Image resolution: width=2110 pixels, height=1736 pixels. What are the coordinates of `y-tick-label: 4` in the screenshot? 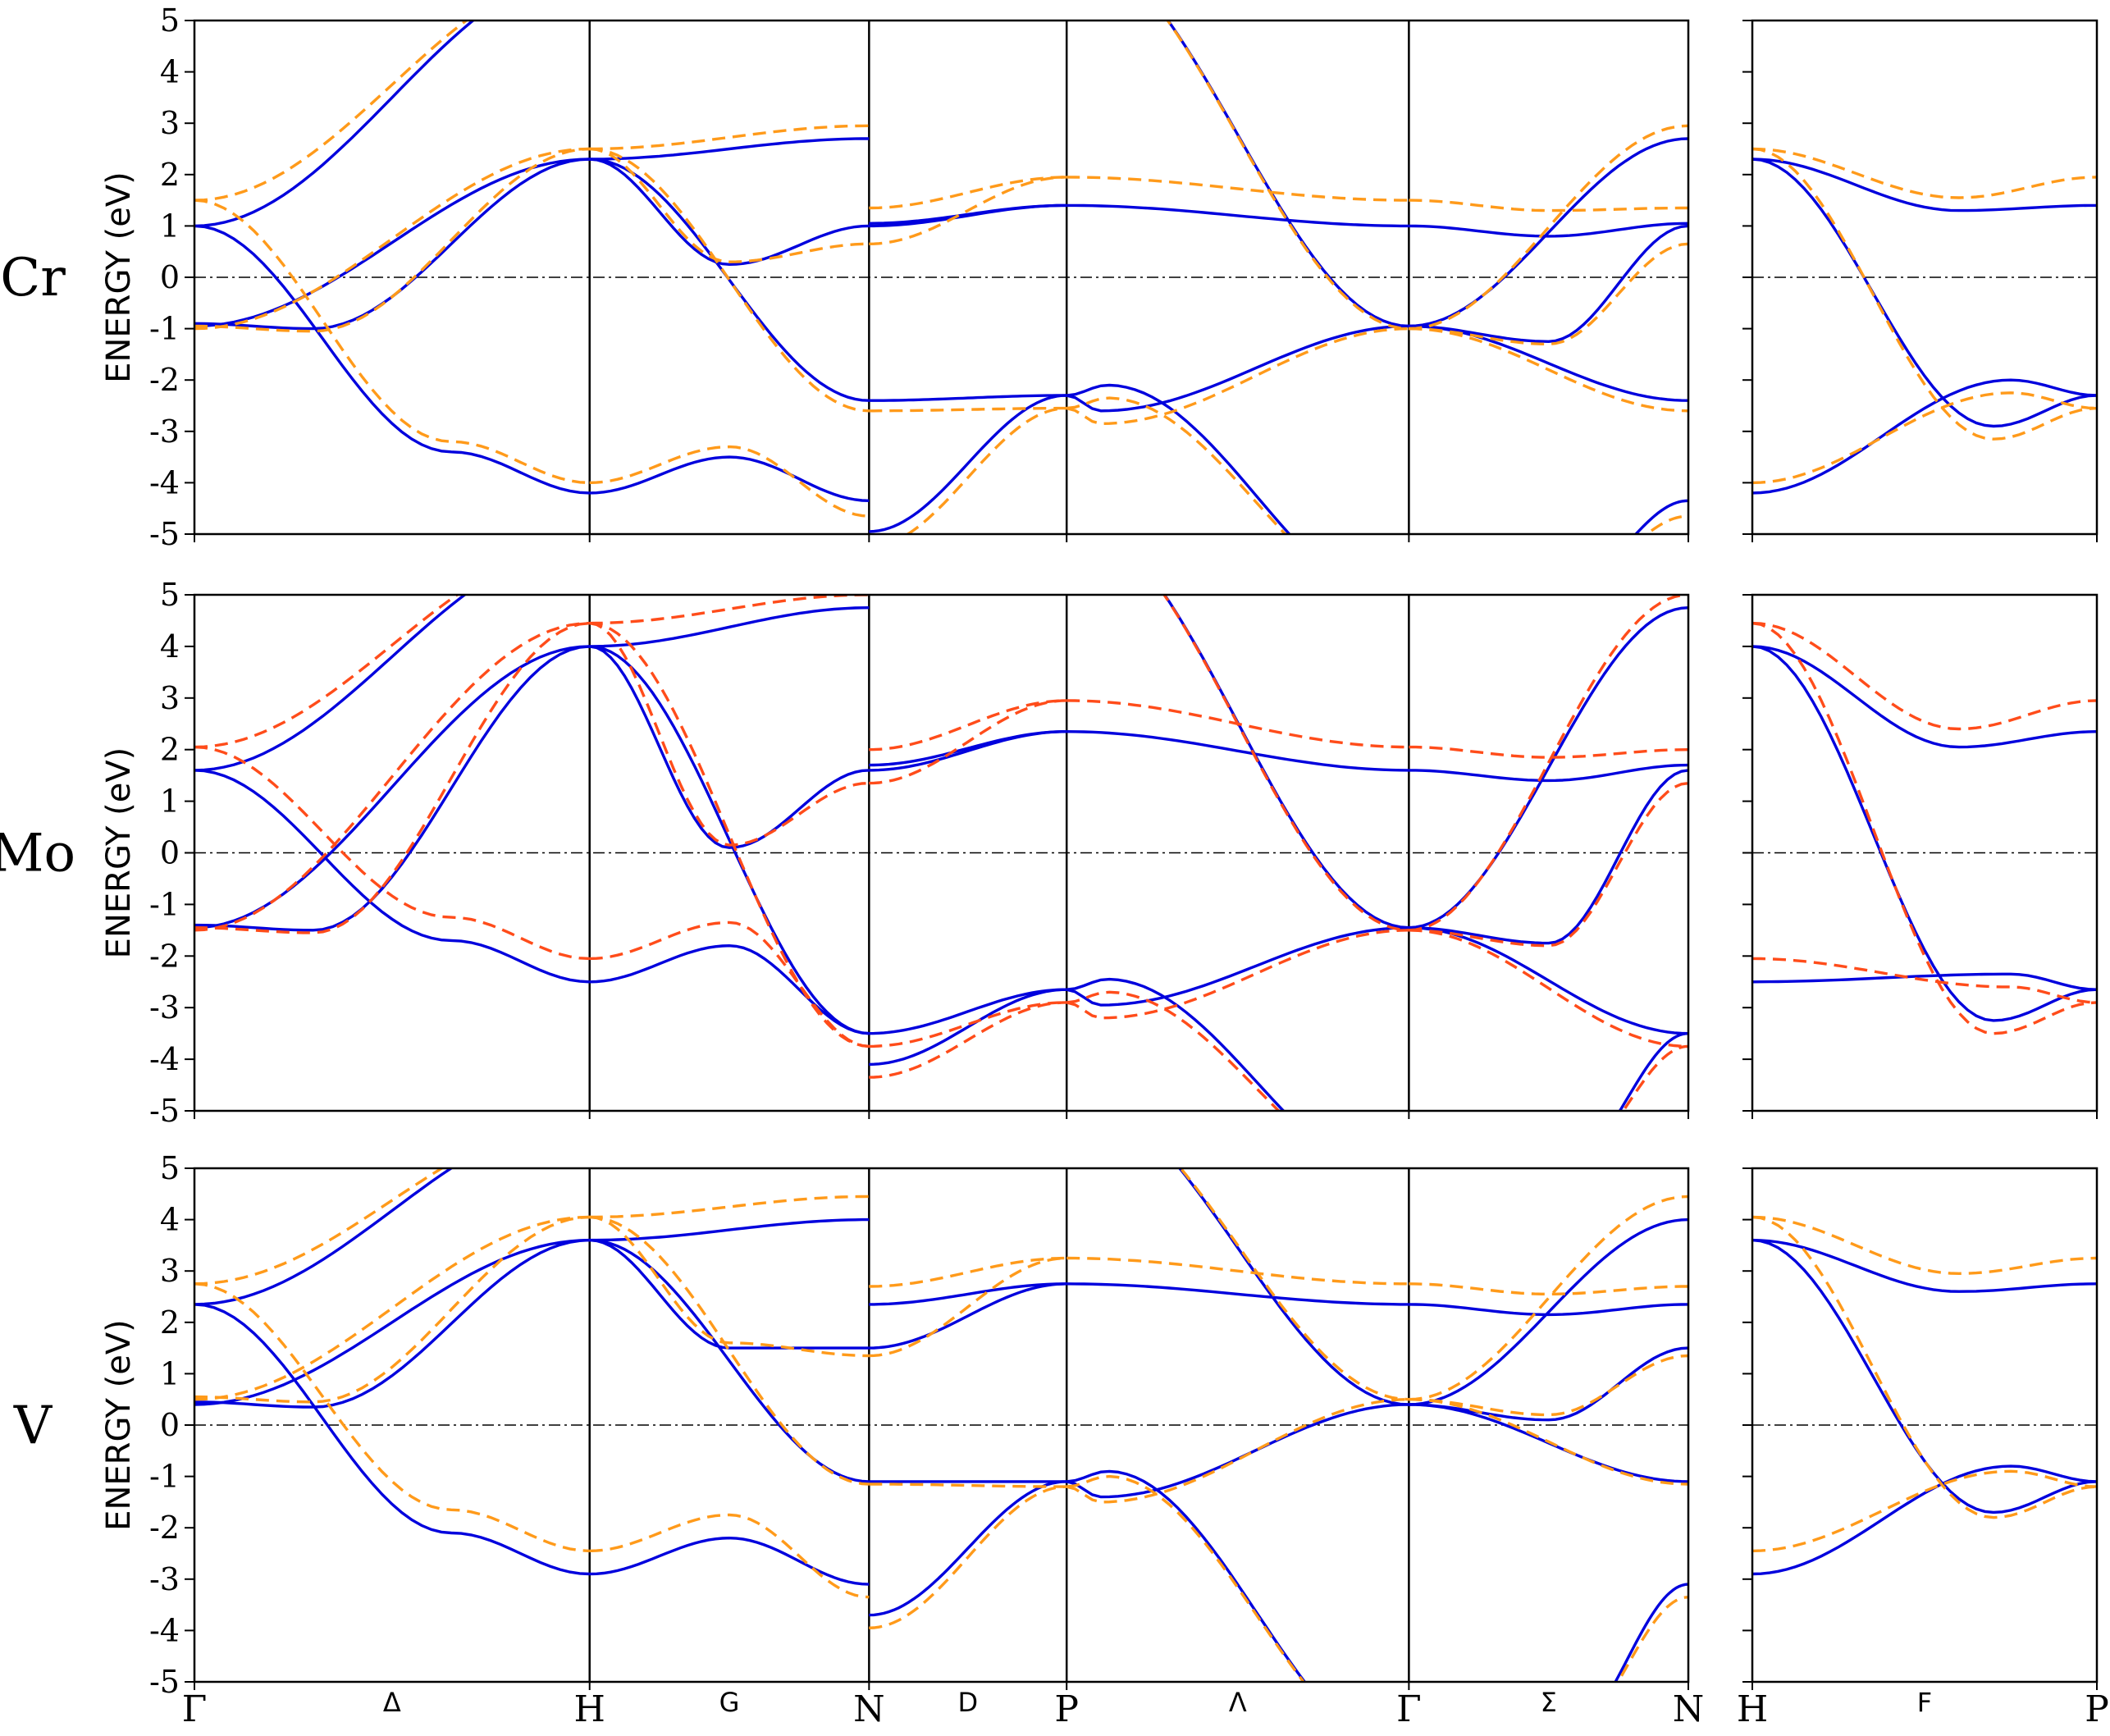 It's located at (170, 72).